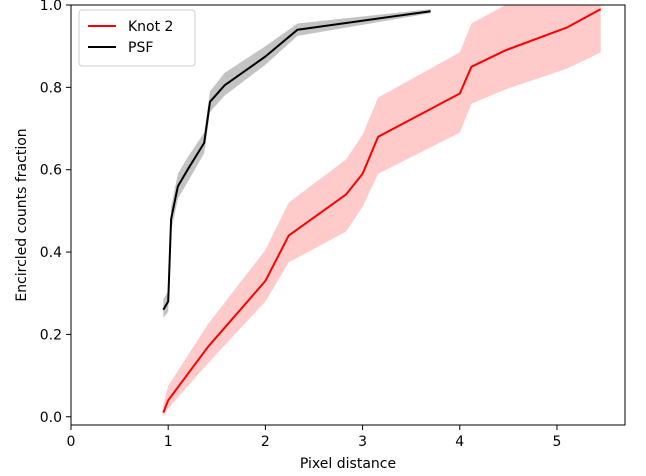 This screenshot has height=476, width=646. What do you see at coordinates (265, 442) in the screenshot?
I see `x-tick-label: 2` at bounding box center [265, 442].